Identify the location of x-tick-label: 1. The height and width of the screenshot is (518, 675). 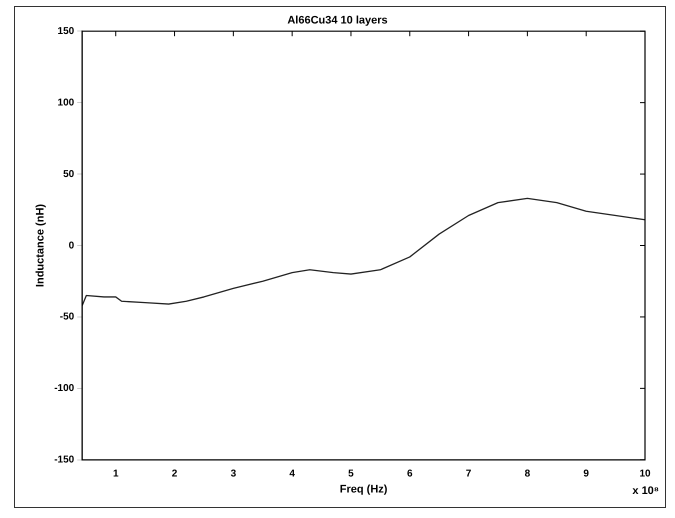
(115, 474).